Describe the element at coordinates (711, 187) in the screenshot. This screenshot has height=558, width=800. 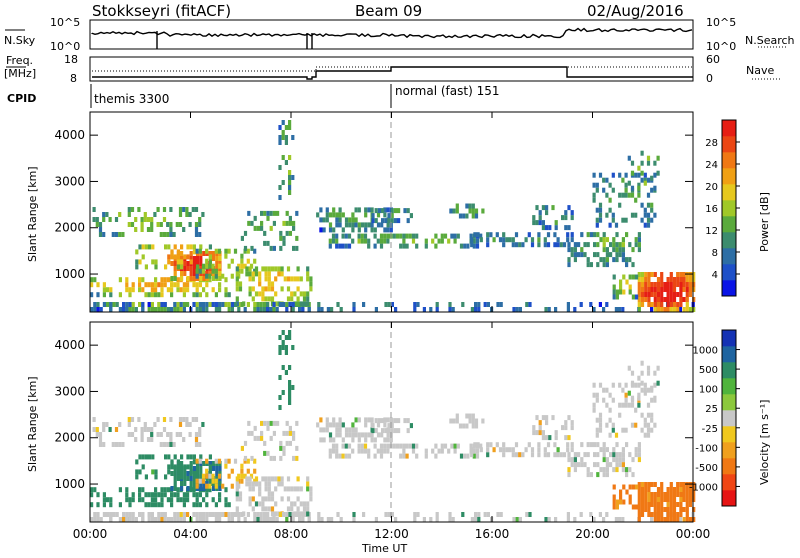
I see `power-colorbar-tick-label: 20` at that location.